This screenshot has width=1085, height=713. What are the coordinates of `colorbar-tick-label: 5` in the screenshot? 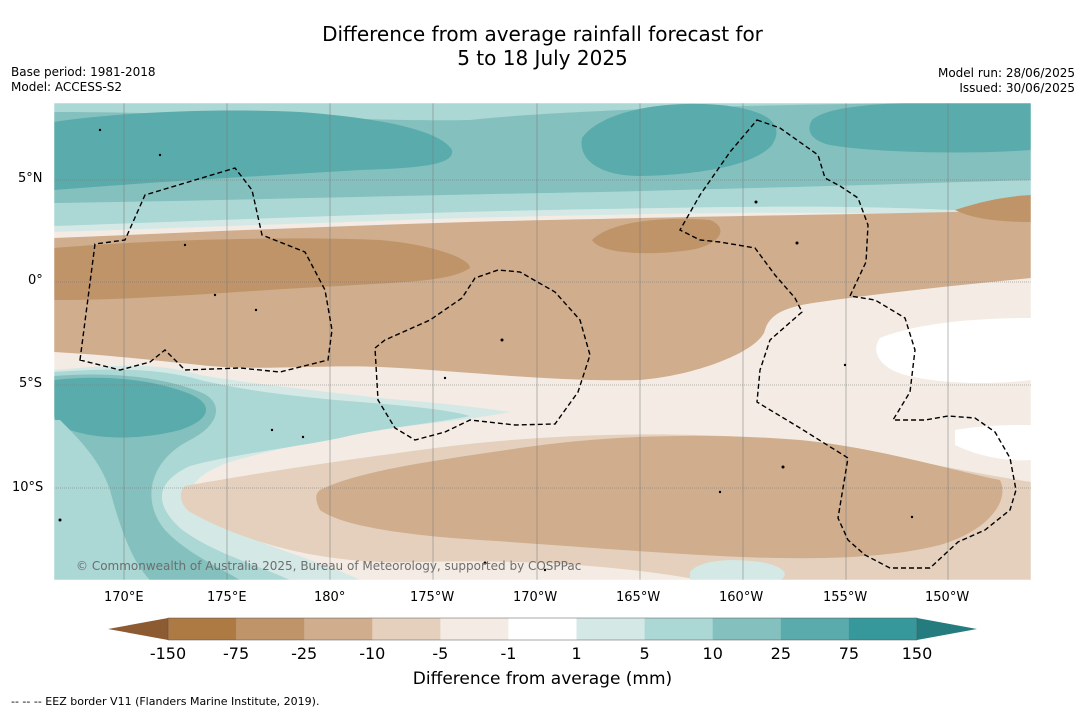 It's located at (644, 653).